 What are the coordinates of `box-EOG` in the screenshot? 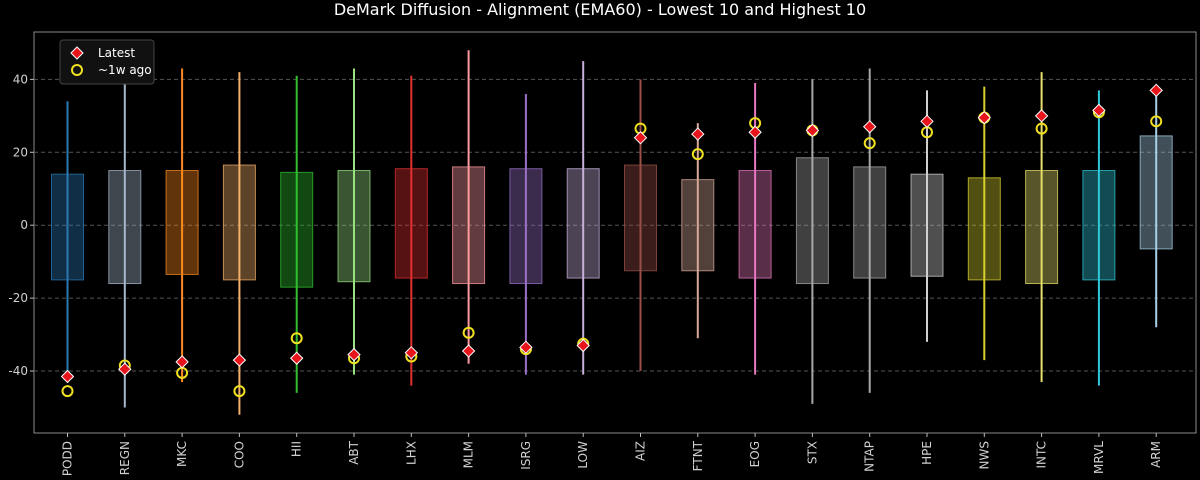 It's located at (755, 224).